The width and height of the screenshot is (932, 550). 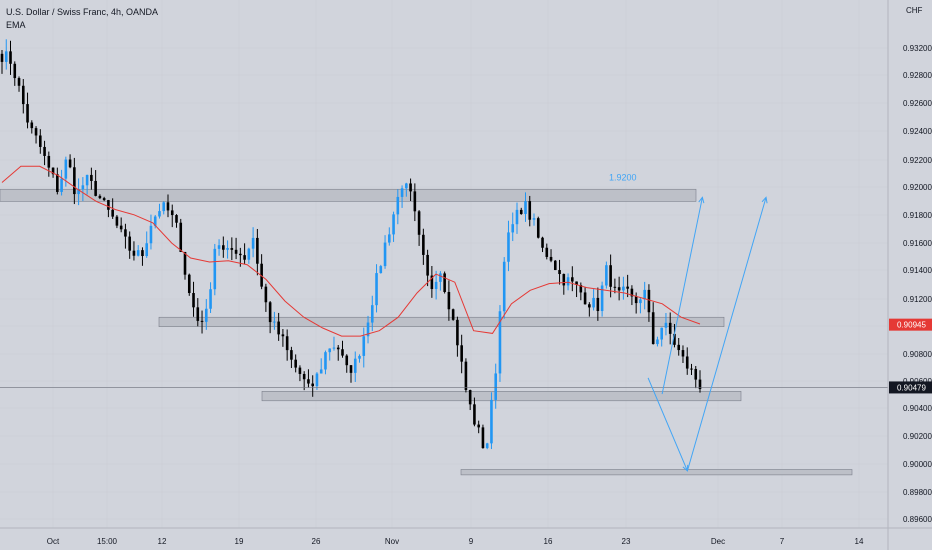 I want to click on zone-rectangle, so click(x=656, y=472).